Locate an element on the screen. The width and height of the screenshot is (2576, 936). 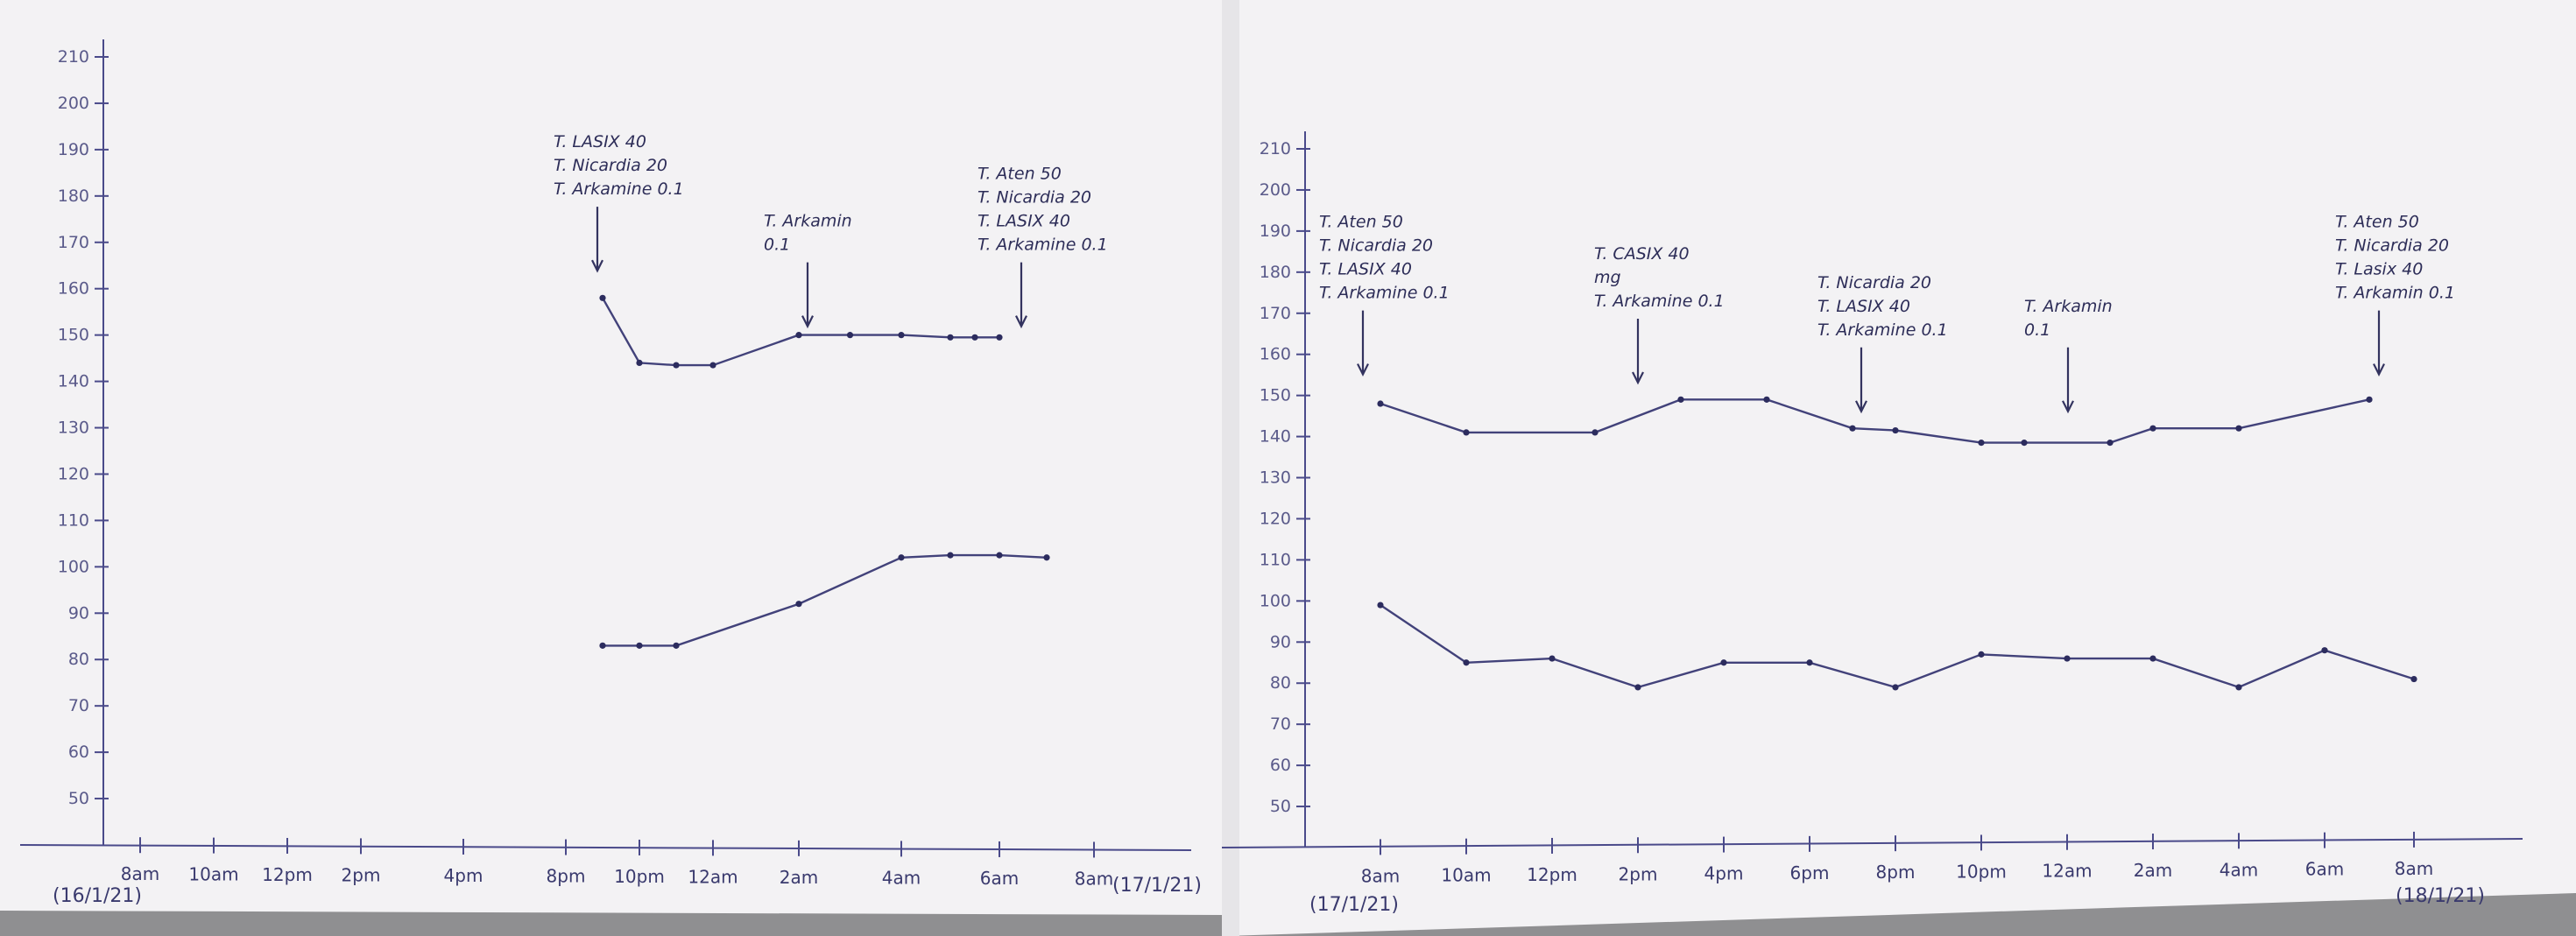
y-tick-label: 90 is located at coordinates (78, 613).